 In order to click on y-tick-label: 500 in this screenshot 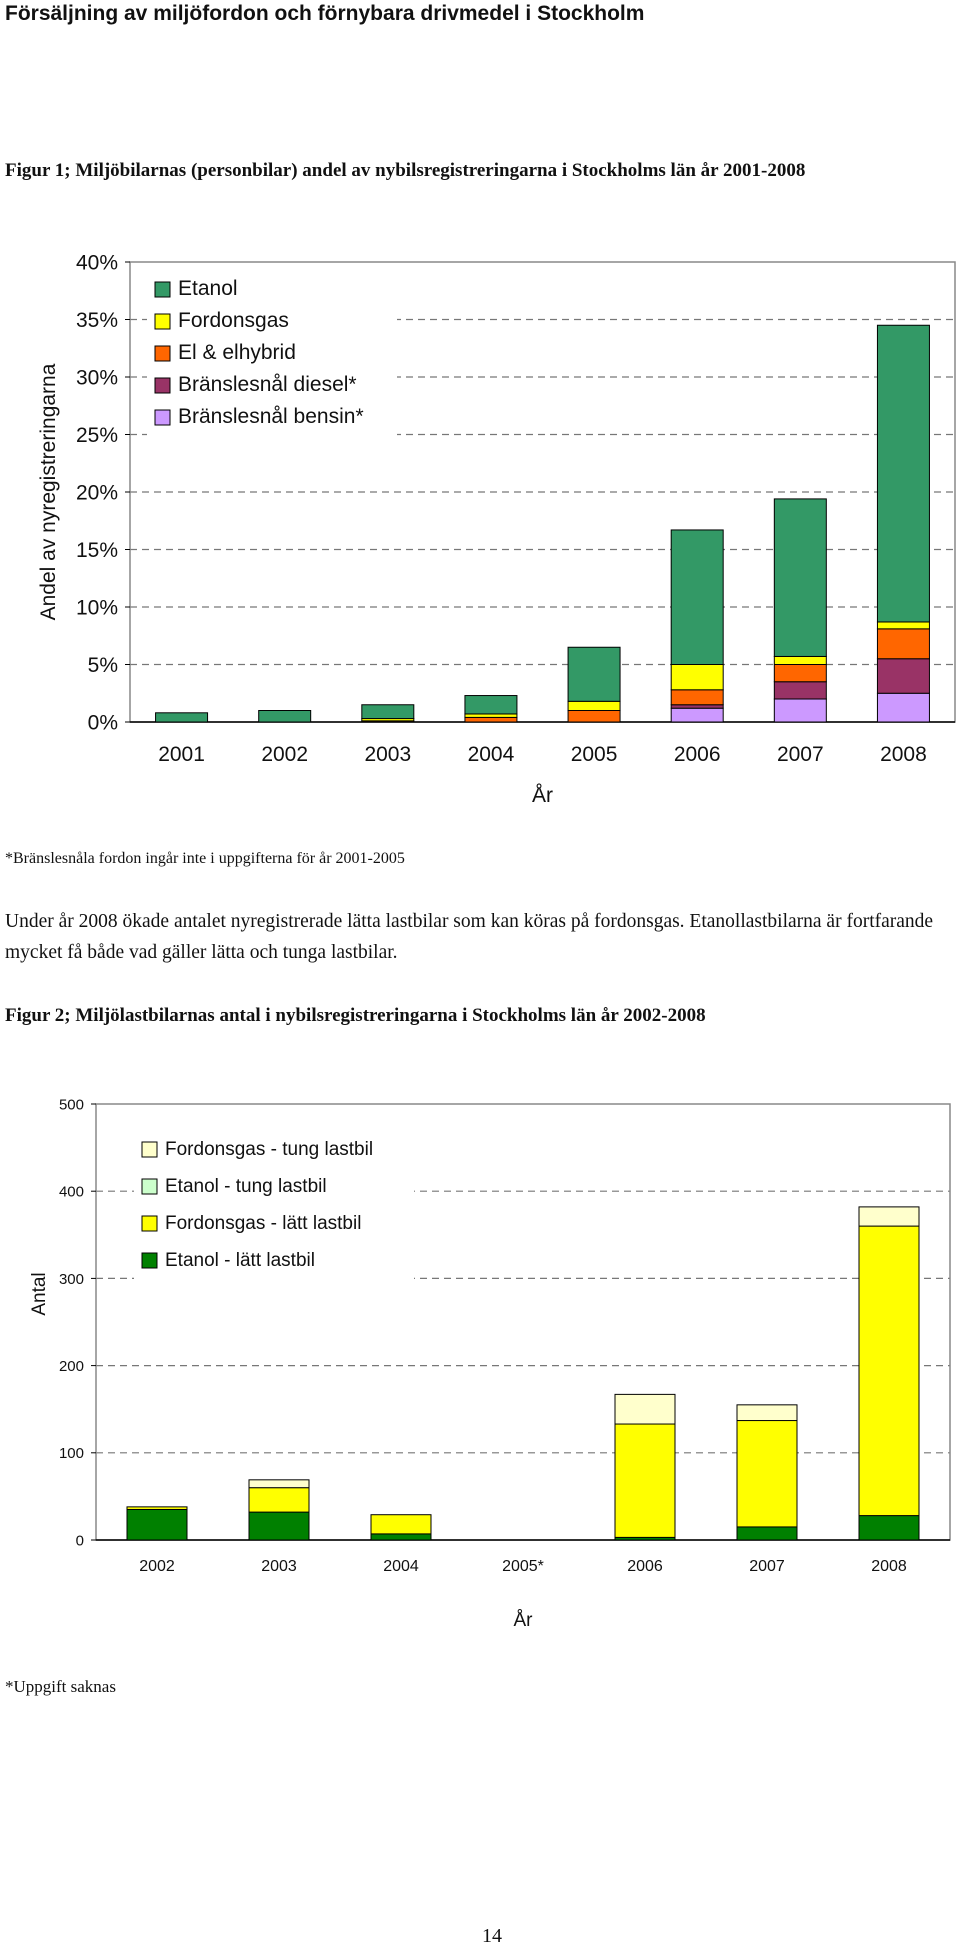, I will do `click(71, 1104)`.